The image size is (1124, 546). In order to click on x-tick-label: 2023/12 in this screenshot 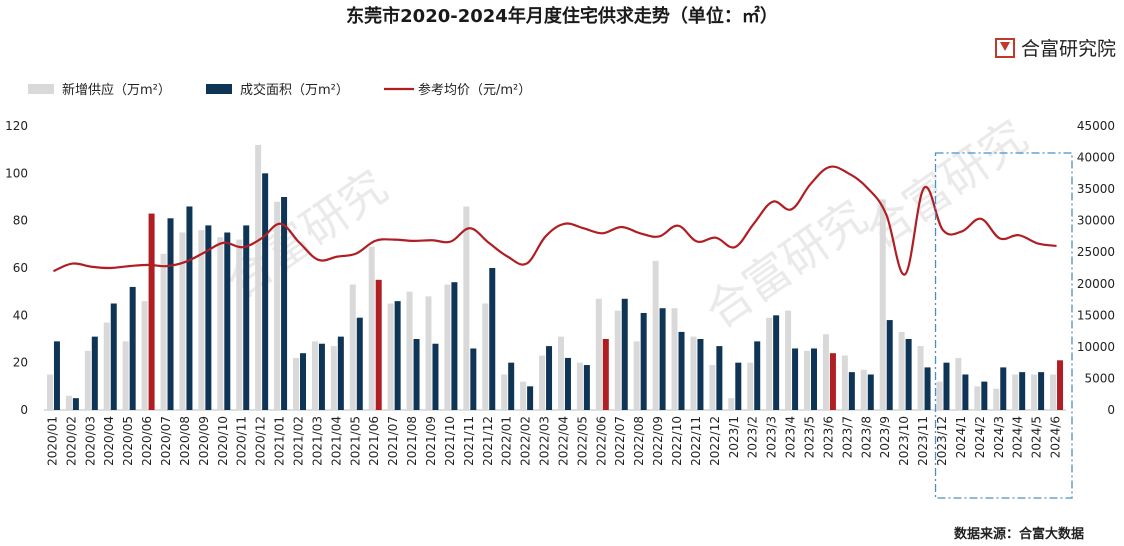, I will do `click(942, 441)`.